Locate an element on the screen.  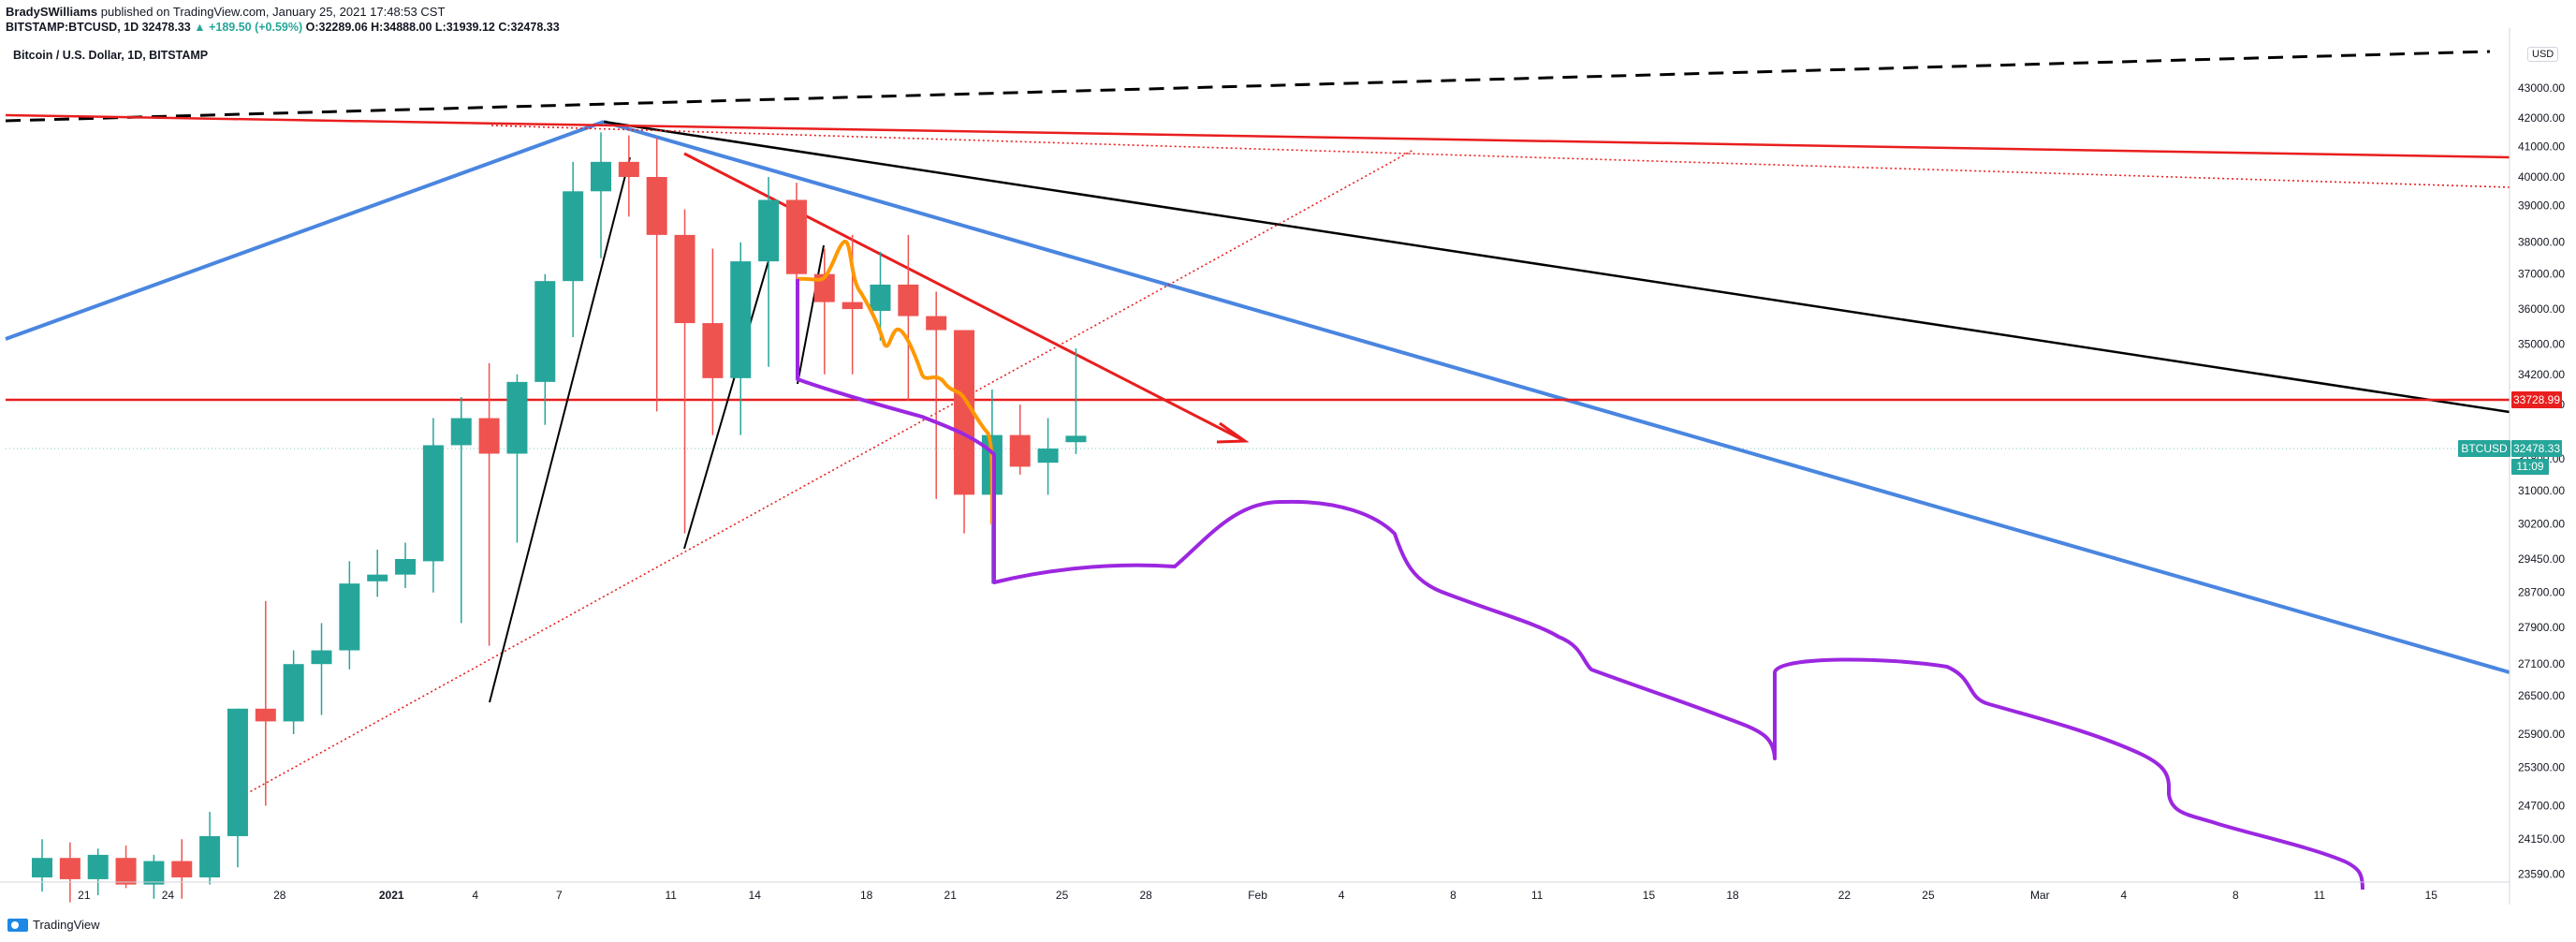
time-tick-label: 7 is located at coordinates (559, 895).